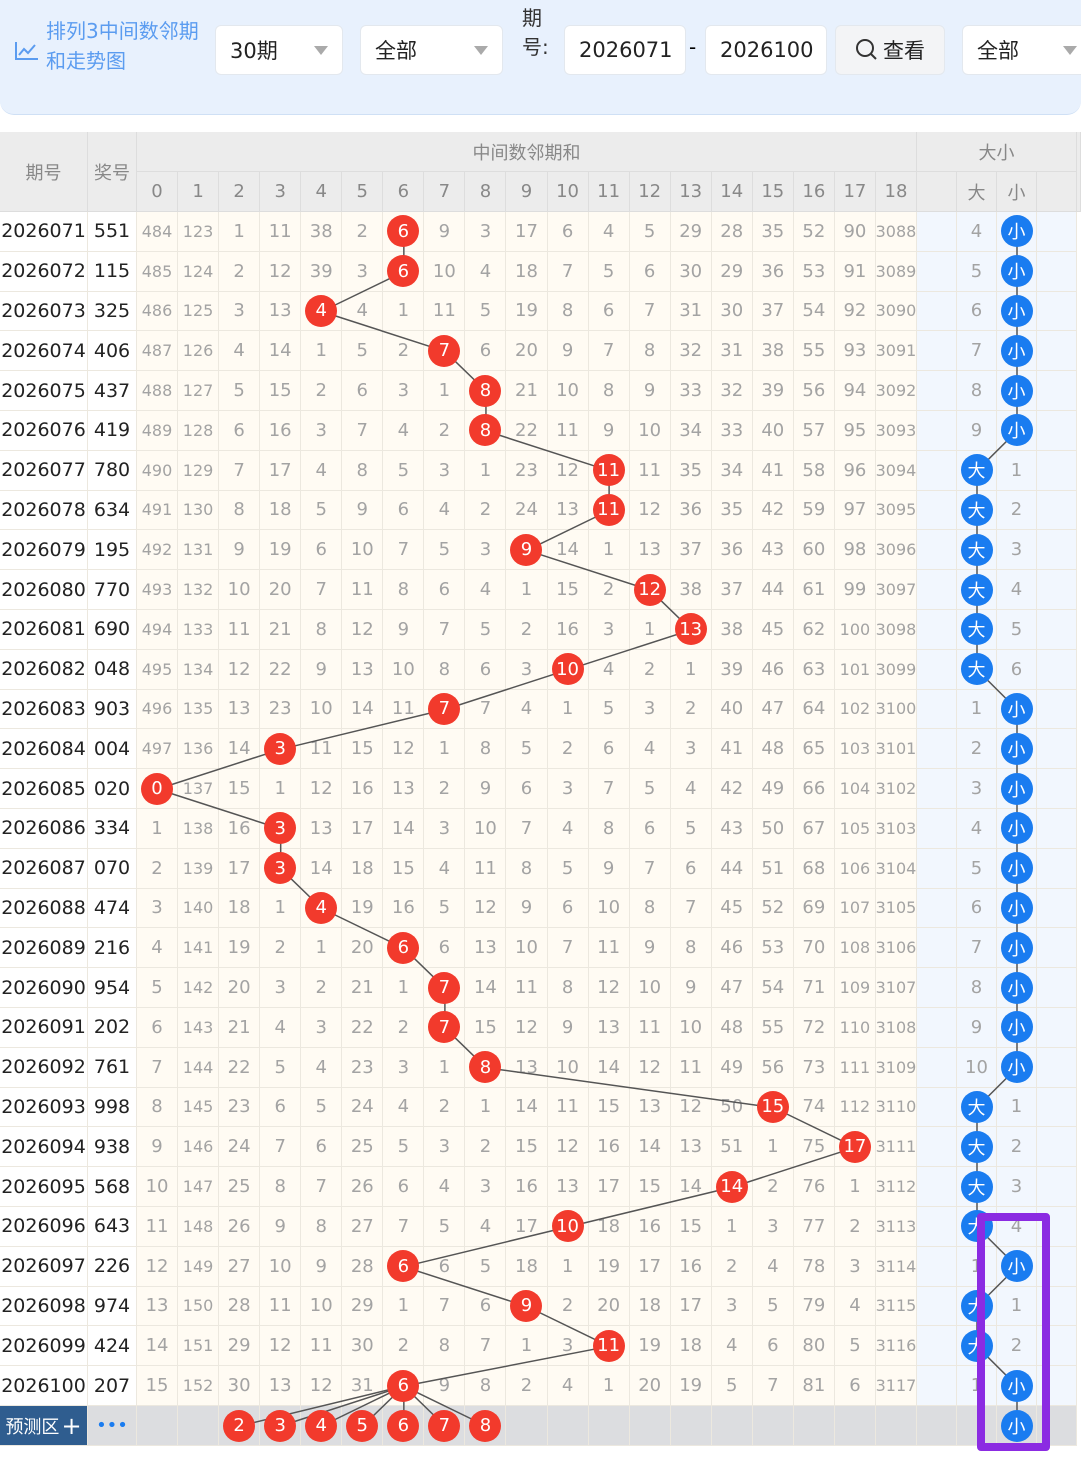  What do you see at coordinates (280, 1425) in the screenshot?
I see `predict-ball: 3` at bounding box center [280, 1425].